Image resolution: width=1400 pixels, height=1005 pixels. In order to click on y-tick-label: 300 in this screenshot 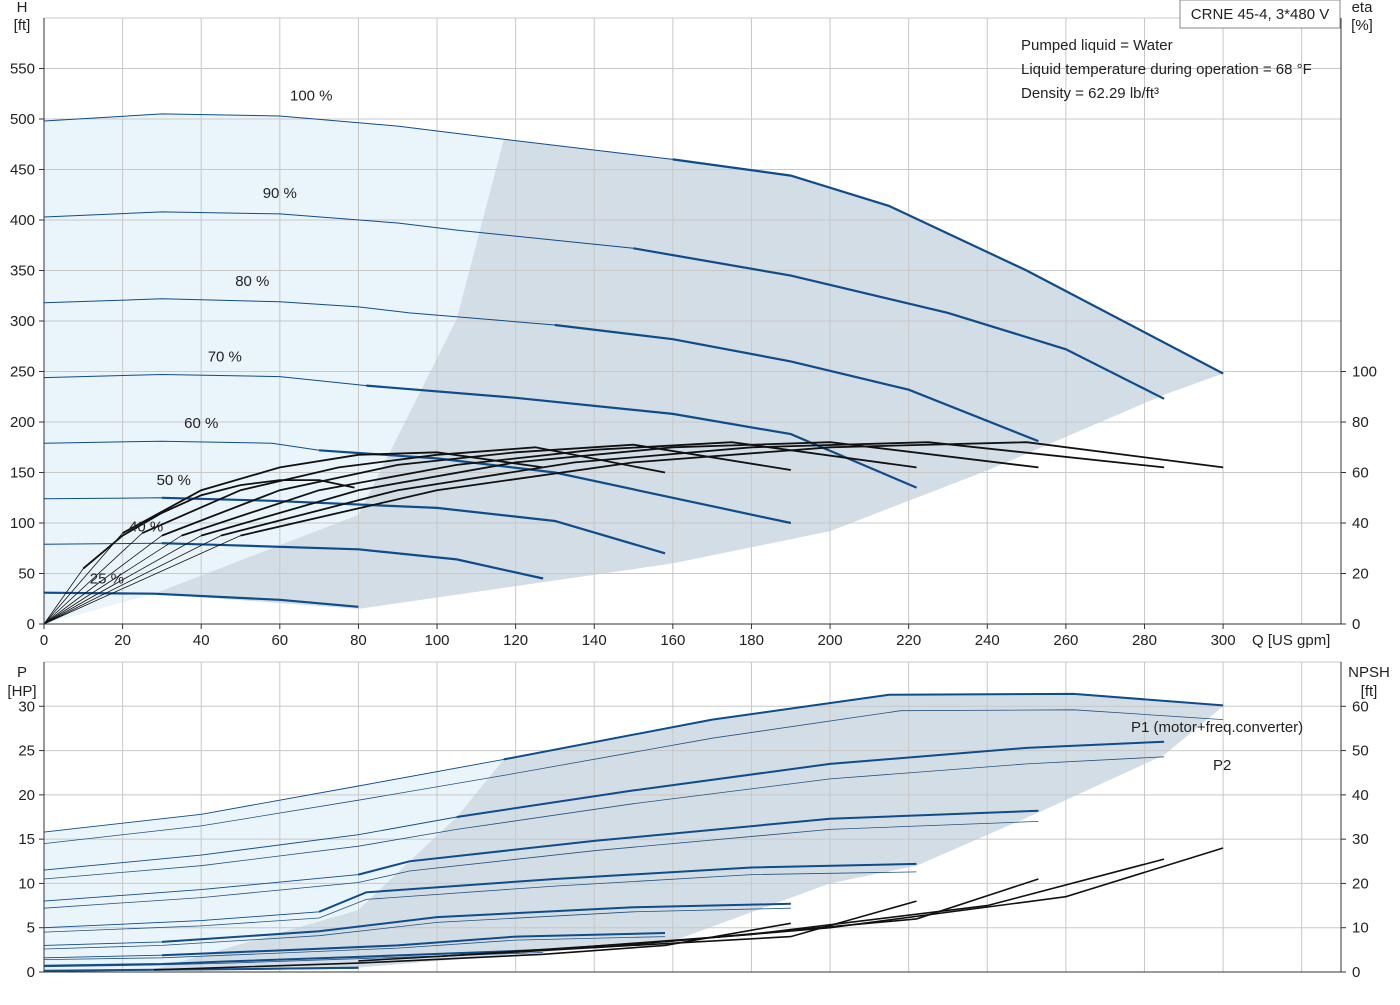, I will do `click(22, 321)`.